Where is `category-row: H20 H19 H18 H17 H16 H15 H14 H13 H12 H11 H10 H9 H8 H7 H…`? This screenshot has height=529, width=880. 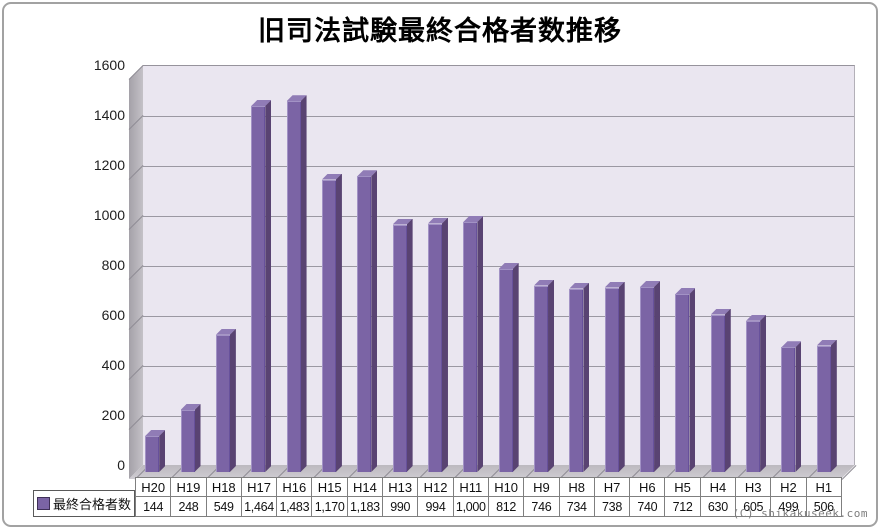
category-row: H20 H19 H18 H17 H16 H15 H14 H13 H12 H11 H10 H9 H8 H7 H… is located at coordinates (488, 486).